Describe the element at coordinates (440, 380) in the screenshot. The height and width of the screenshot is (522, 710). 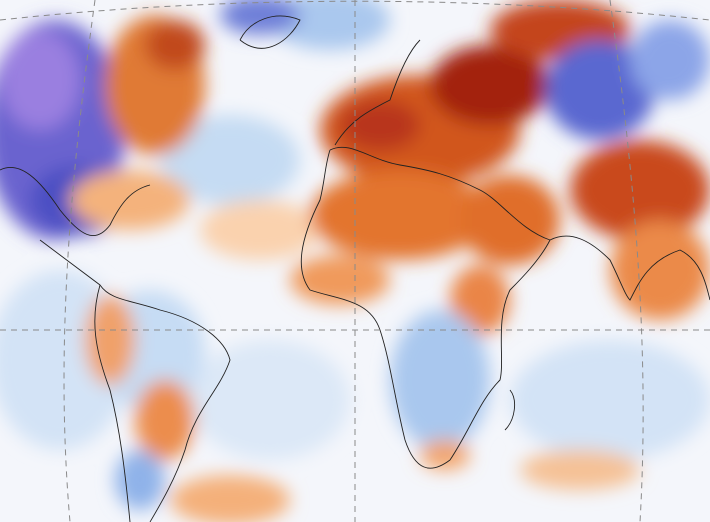
I see `cool-region` at that location.